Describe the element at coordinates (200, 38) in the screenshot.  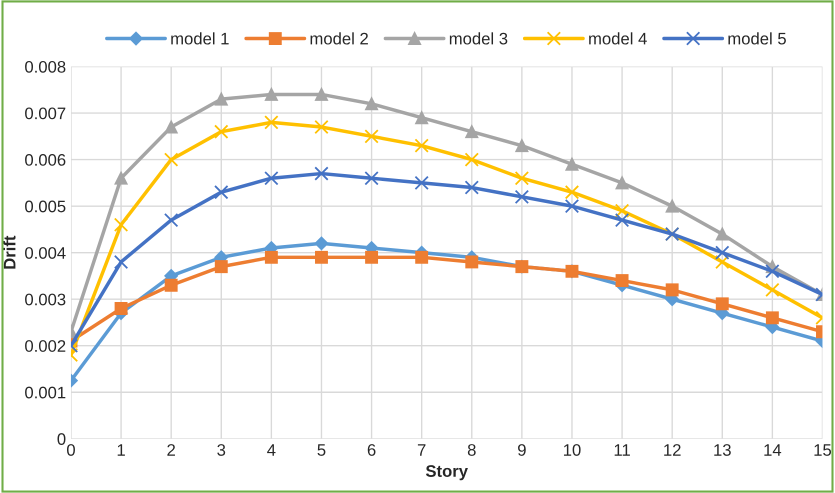
I see `legend-label: model 1` at that location.